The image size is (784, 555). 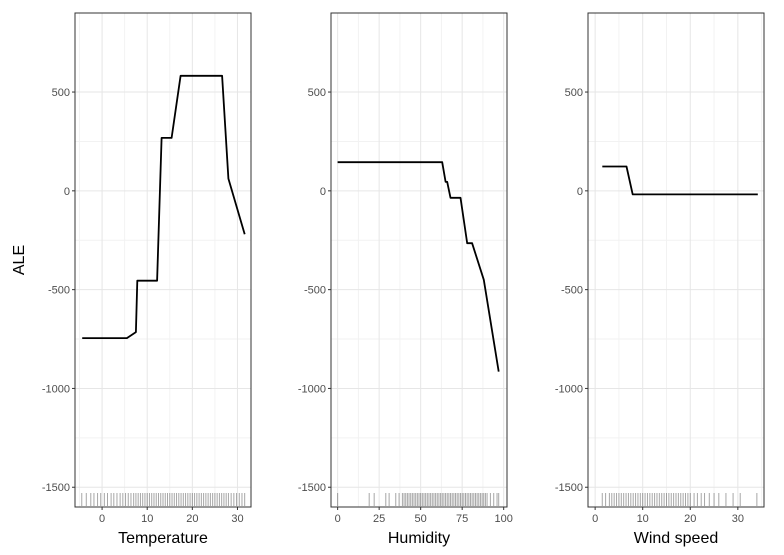 I want to click on x-axis-title: Humidity, so click(x=419, y=538).